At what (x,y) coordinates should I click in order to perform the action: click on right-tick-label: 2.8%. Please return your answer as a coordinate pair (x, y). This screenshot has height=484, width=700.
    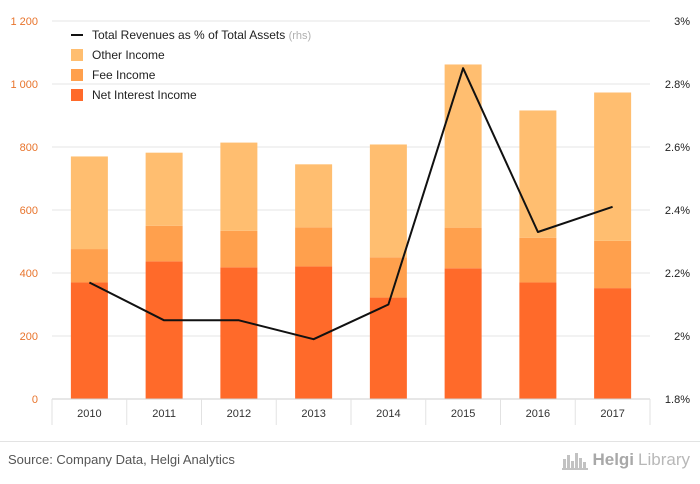
    Looking at the image, I should click on (677, 85).